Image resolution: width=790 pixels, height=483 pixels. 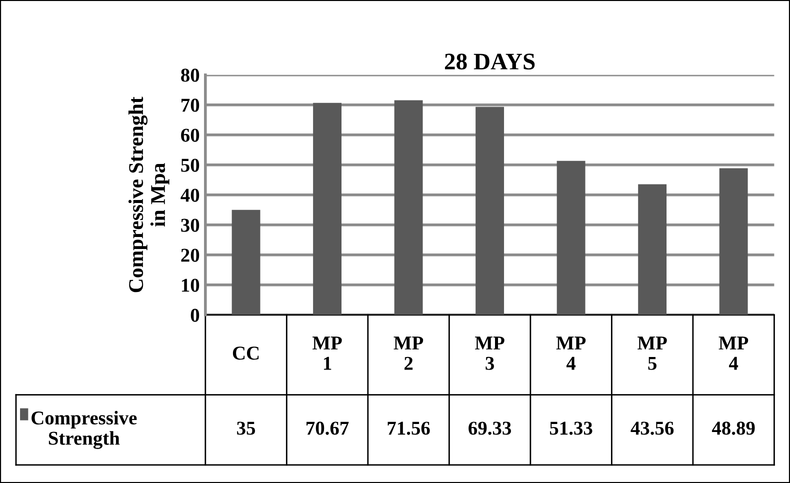 I want to click on data-label: 71.56, so click(x=409, y=428).